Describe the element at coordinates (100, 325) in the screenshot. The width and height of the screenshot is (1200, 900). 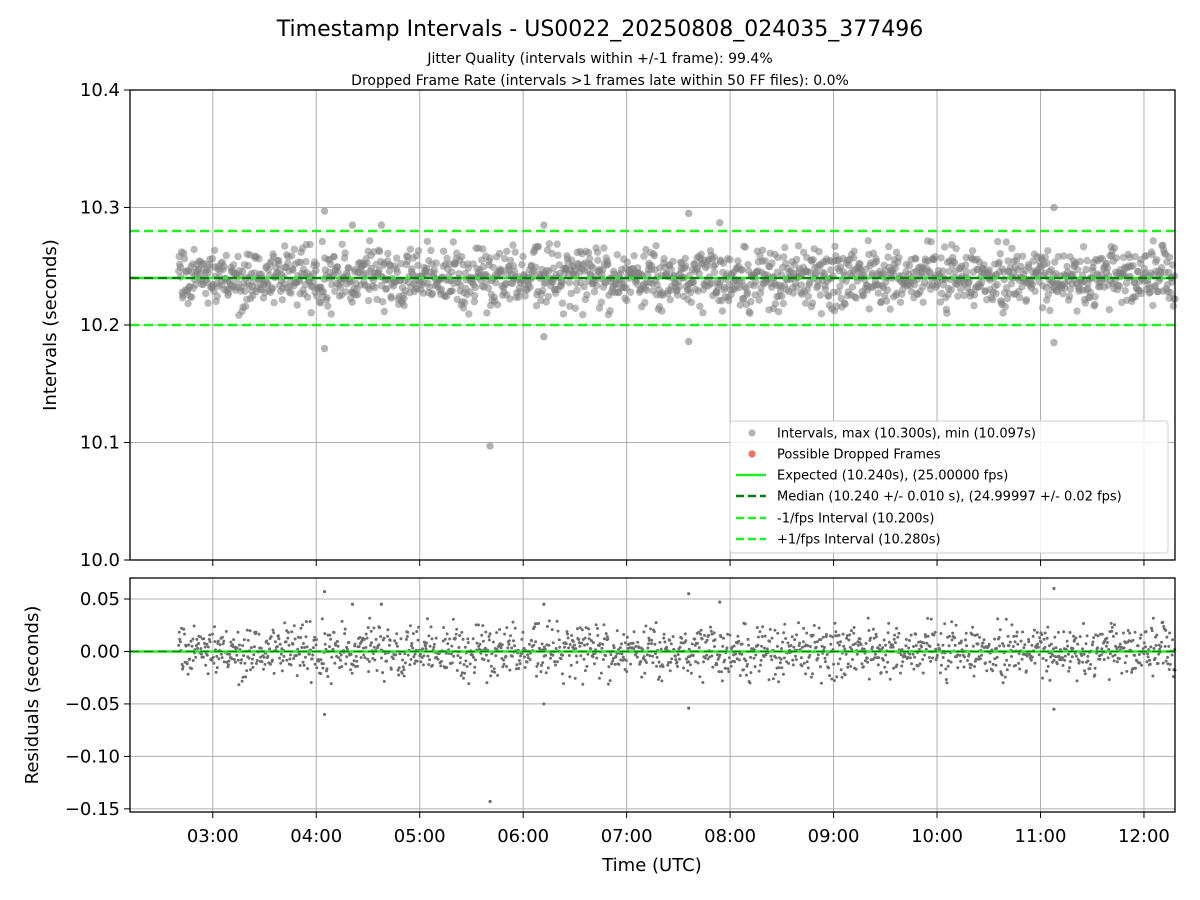
I see `intervals-ytick-label-2: 10.2` at that location.